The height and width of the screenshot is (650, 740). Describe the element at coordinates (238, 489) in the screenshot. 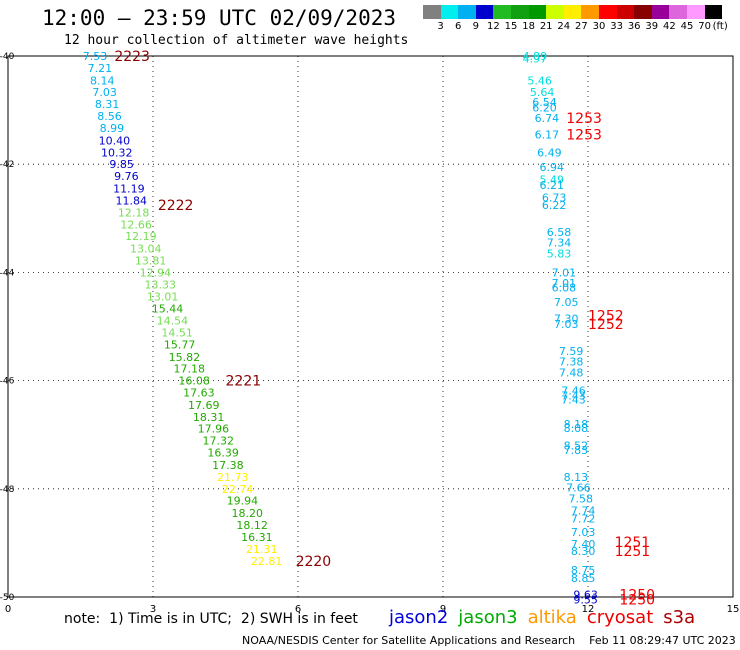

I see `wave-height-label: 22.74` at that location.